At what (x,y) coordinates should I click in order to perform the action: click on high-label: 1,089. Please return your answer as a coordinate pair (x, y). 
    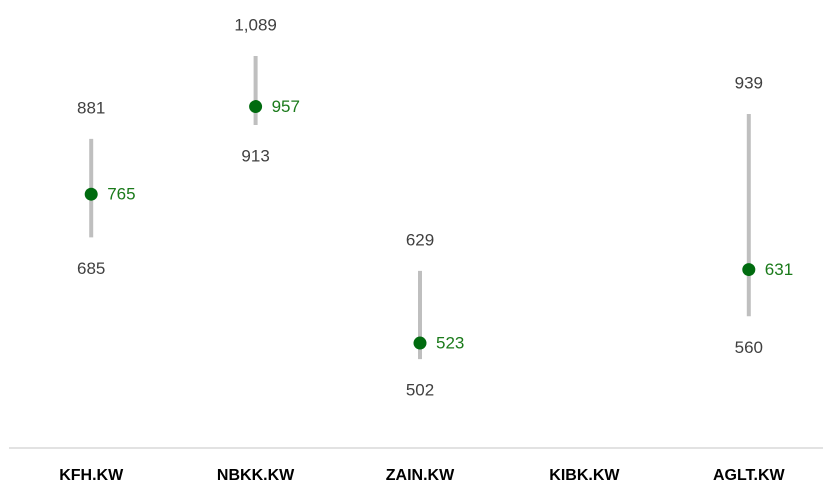
    Looking at the image, I should click on (255, 24).